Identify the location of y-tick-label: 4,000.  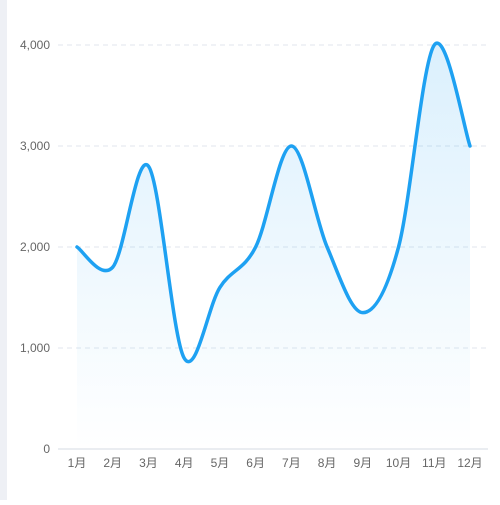
(35, 45).